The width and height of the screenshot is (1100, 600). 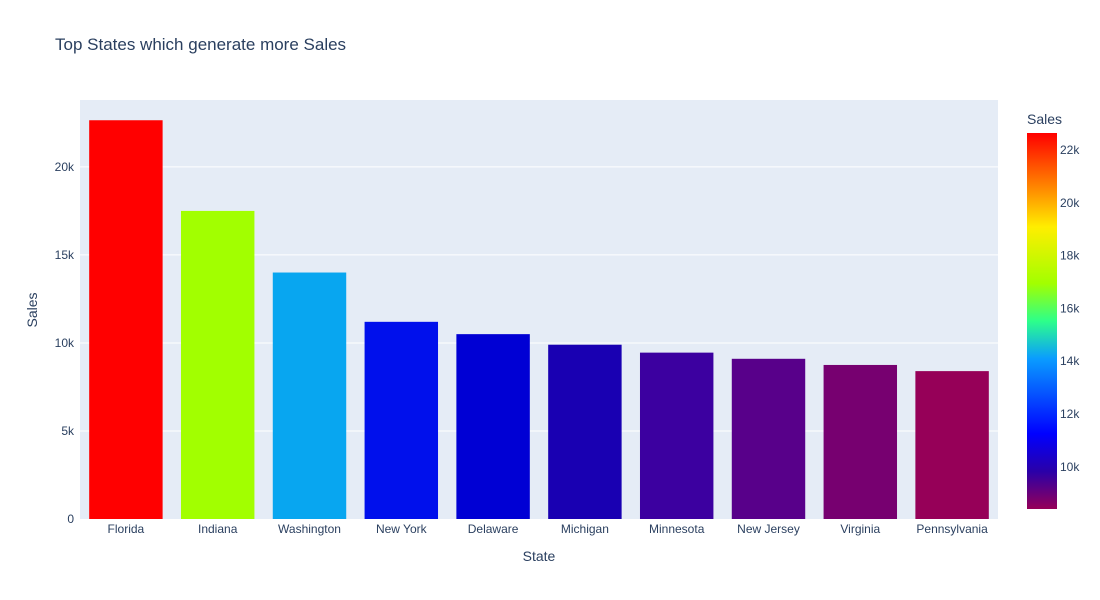 What do you see at coordinates (1042, 321) in the screenshot?
I see `colorbar` at bounding box center [1042, 321].